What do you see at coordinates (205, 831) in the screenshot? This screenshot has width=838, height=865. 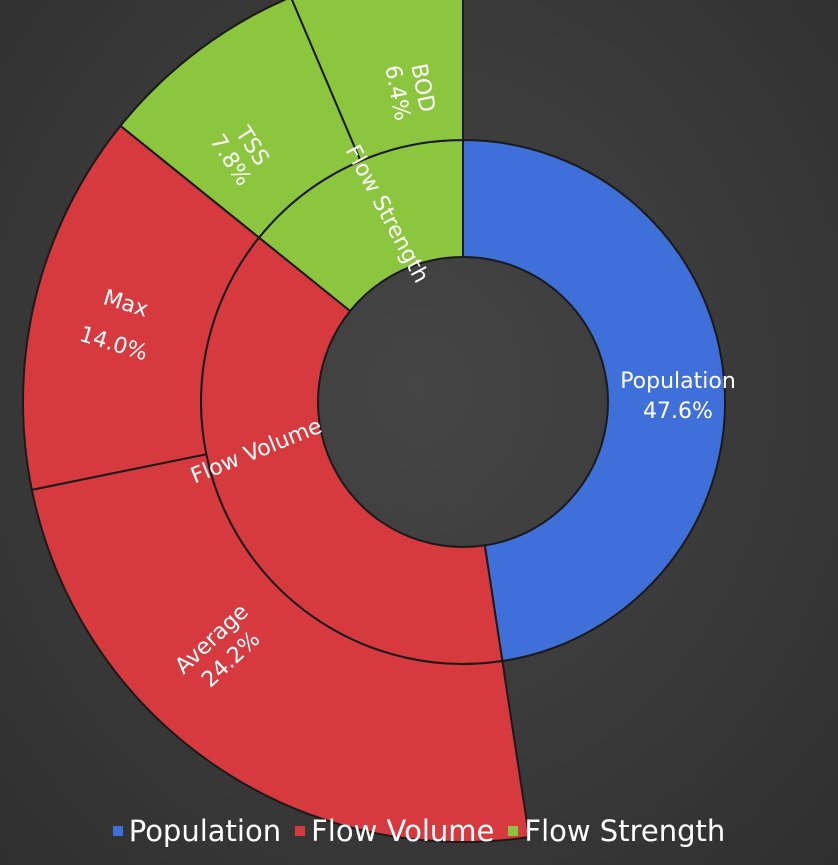 I see `legend-label-population: Population` at bounding box center [205, 831].